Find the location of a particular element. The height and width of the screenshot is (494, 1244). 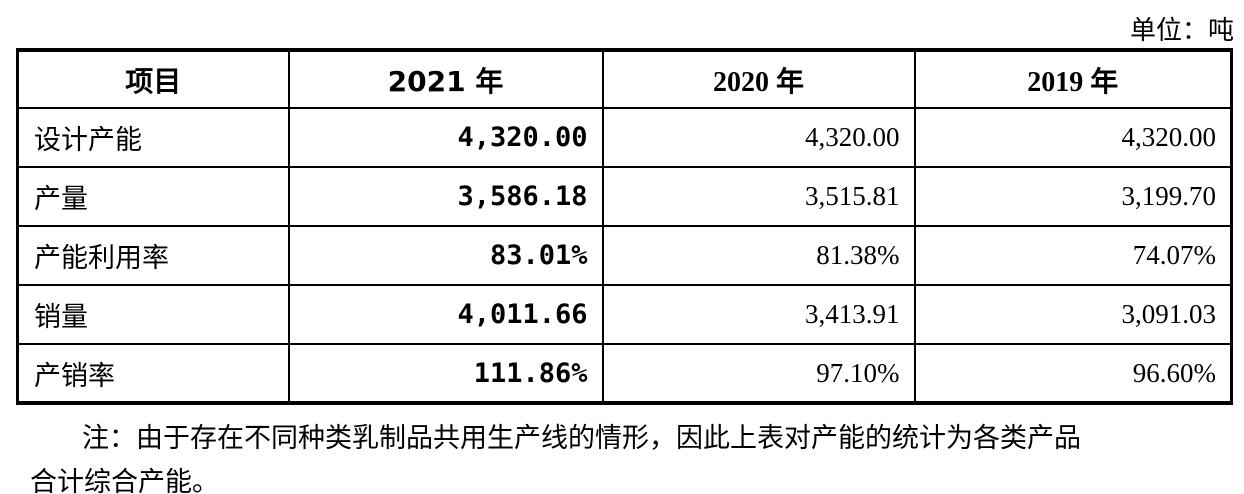

row-label: 设计产能 is located at coordinates (153, 137).